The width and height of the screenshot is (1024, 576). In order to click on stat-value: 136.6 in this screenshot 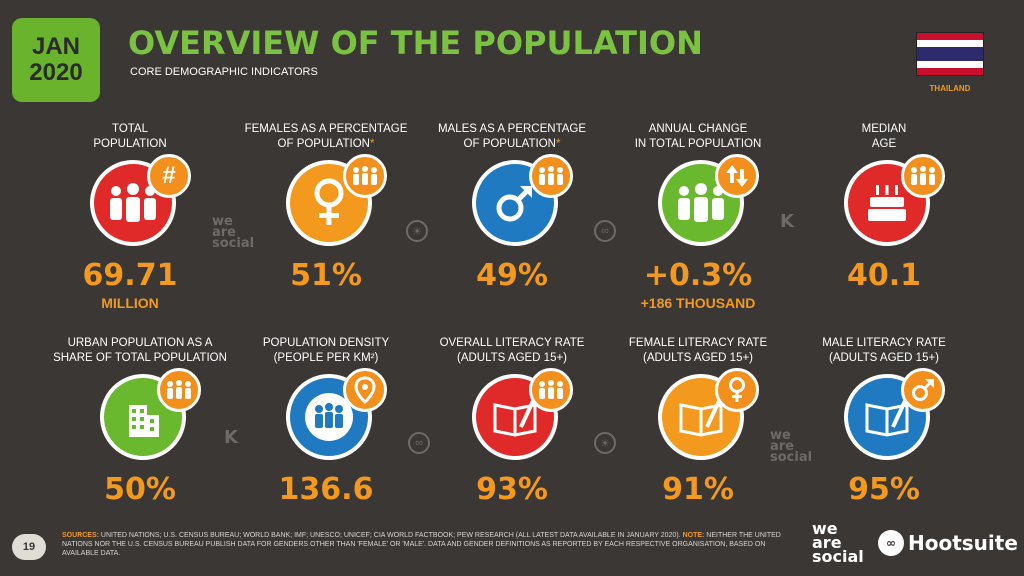, I will do `click(326, 489)`.